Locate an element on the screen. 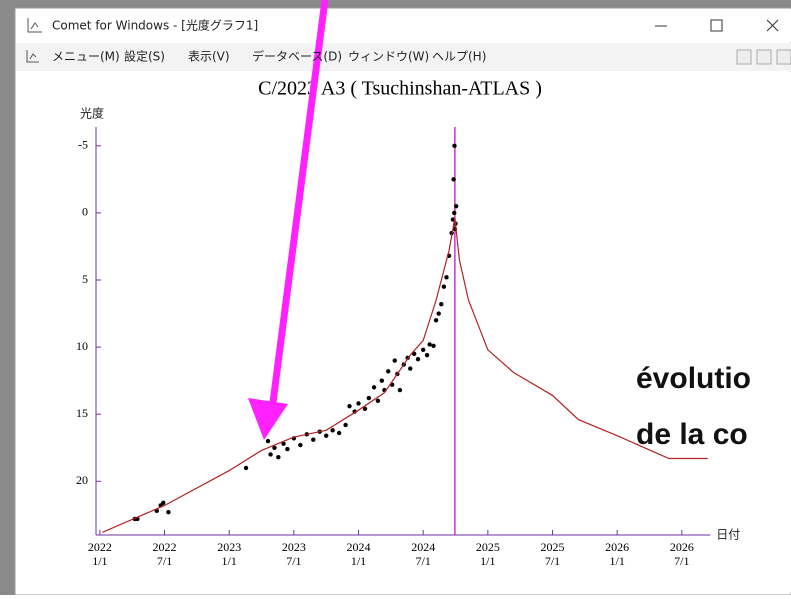 This screenshot has width=791, height=599. child-close is located at coordinates (783, 57).